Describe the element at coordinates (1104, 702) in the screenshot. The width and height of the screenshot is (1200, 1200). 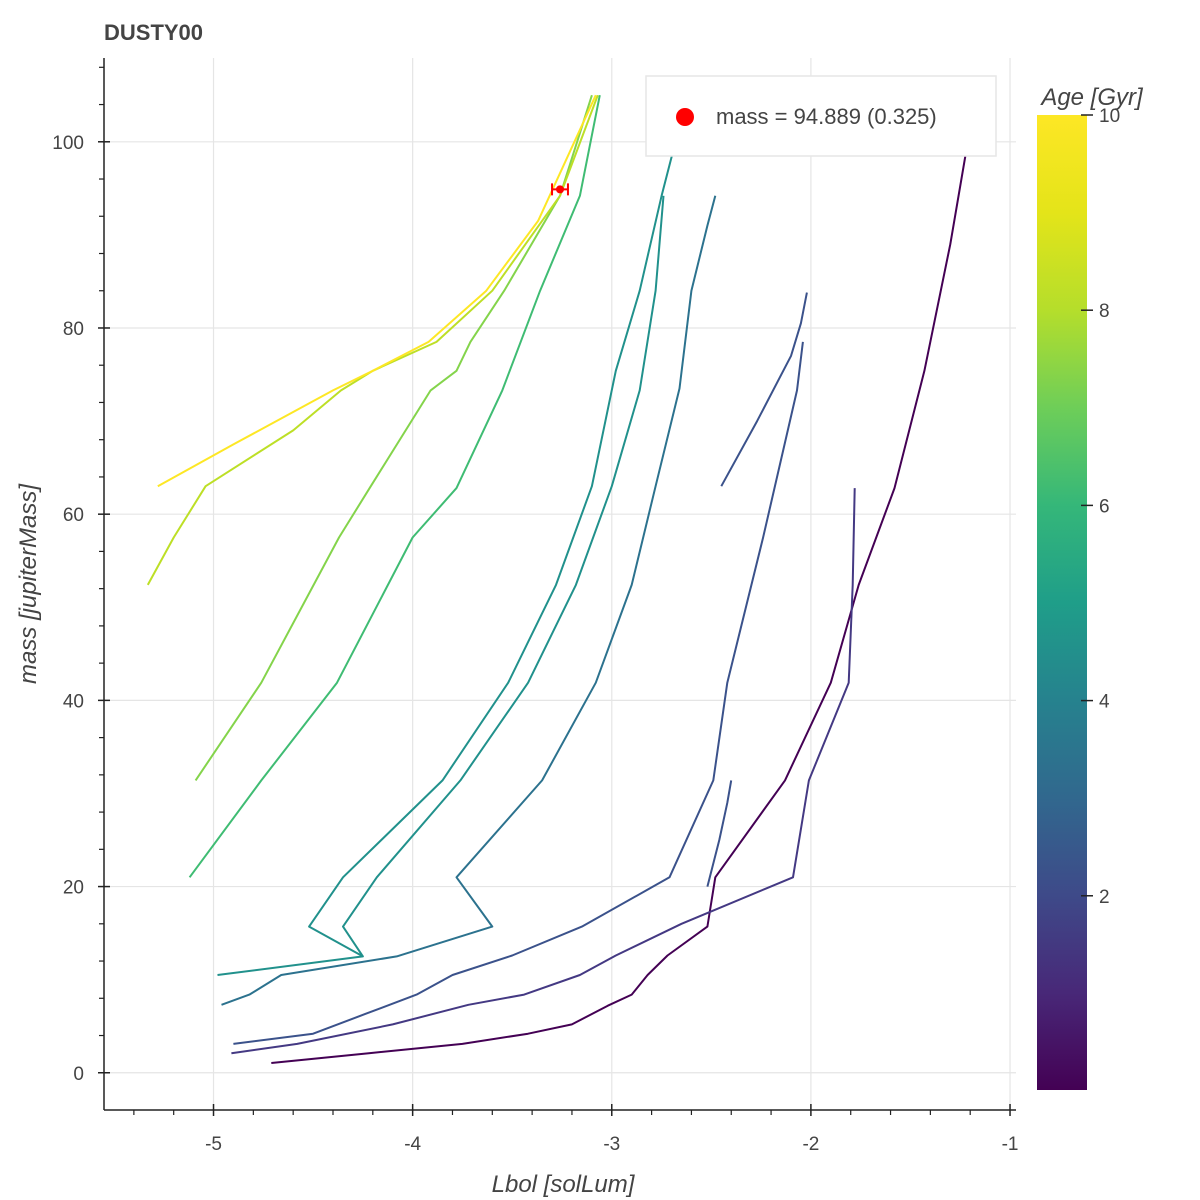
I see `colorbar-tick-label: 4` at that location.